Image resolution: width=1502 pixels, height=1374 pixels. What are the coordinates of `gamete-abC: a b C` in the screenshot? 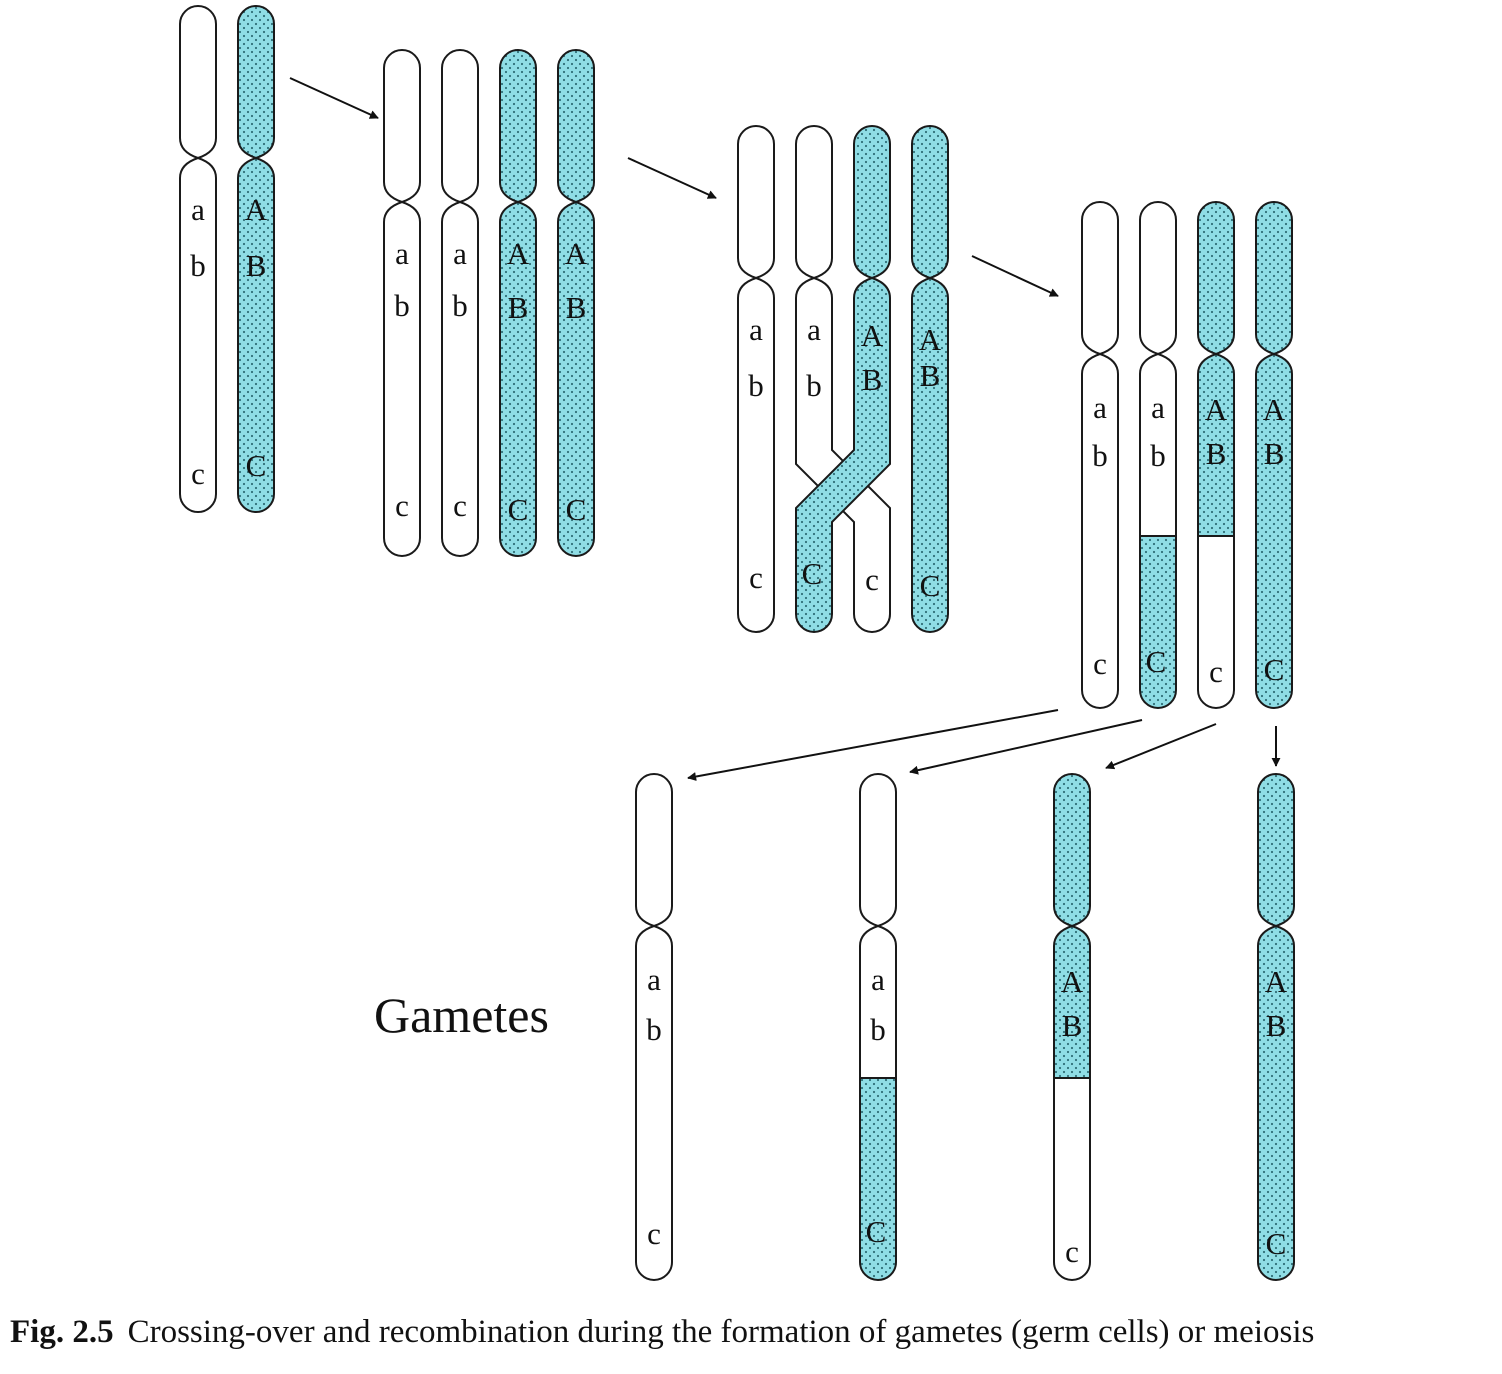 It's located at (878, 1027).